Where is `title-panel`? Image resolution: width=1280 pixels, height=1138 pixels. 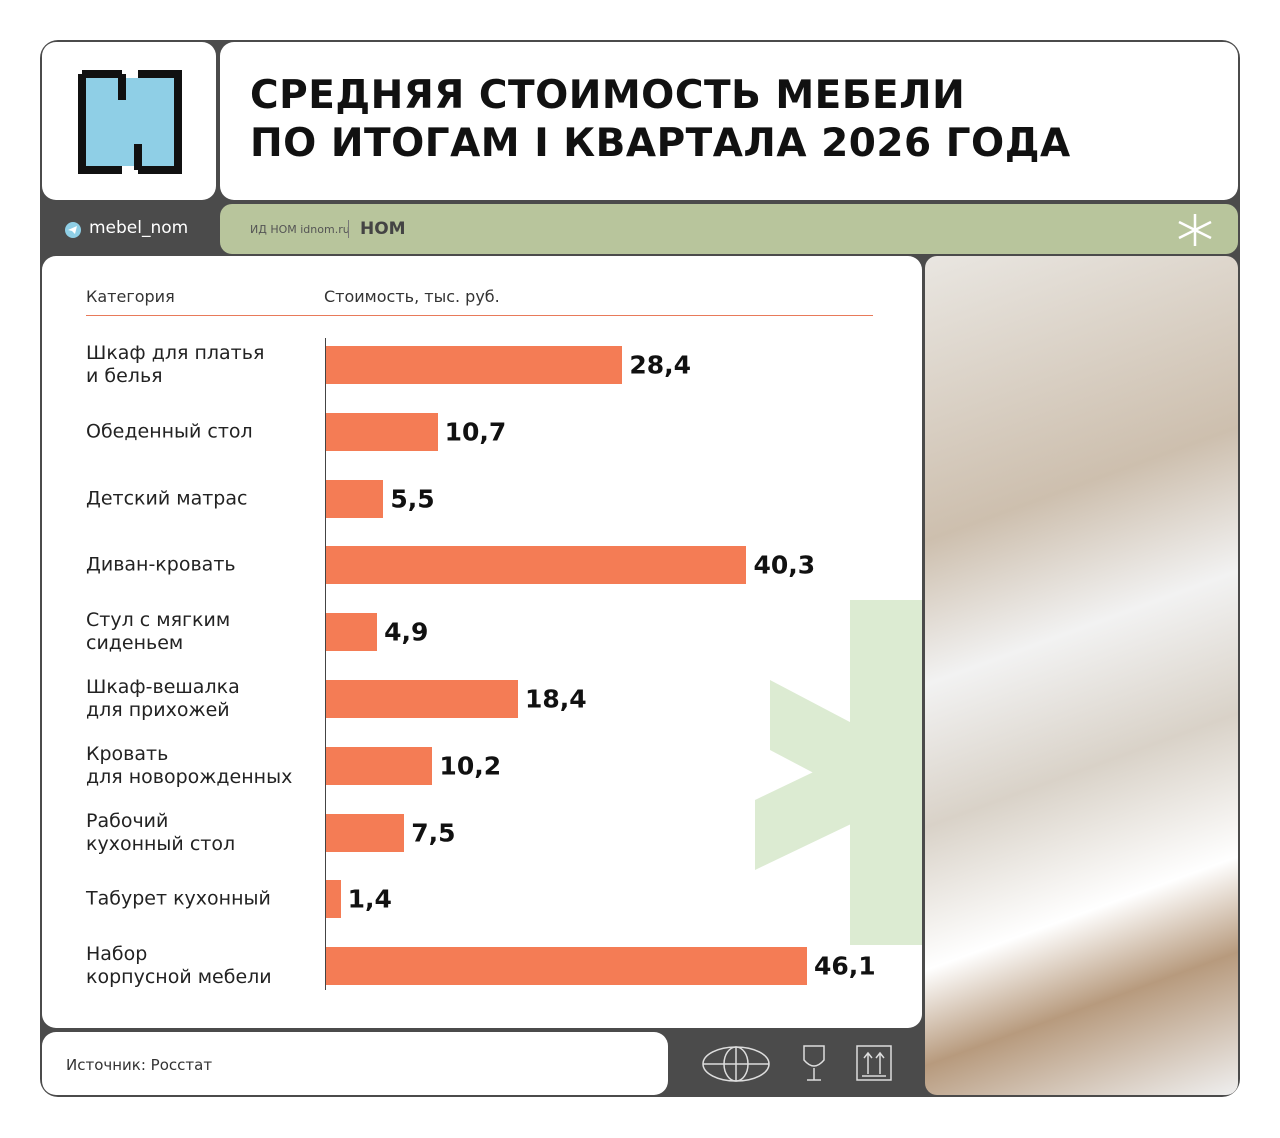 title-panel is located at coordinates (729, 121).